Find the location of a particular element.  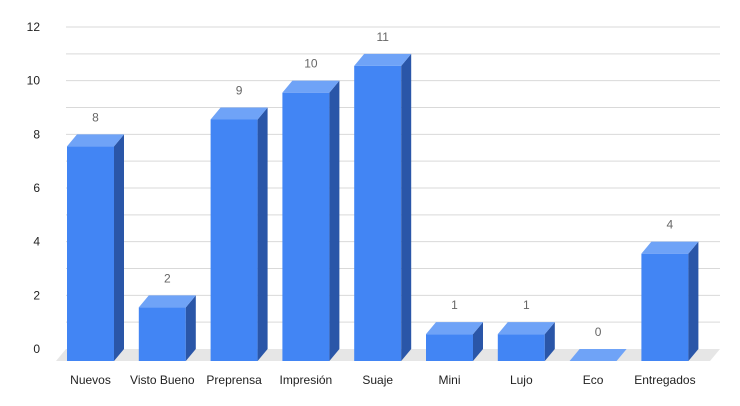

data-label: 10 is located at coordinates (311, 64).